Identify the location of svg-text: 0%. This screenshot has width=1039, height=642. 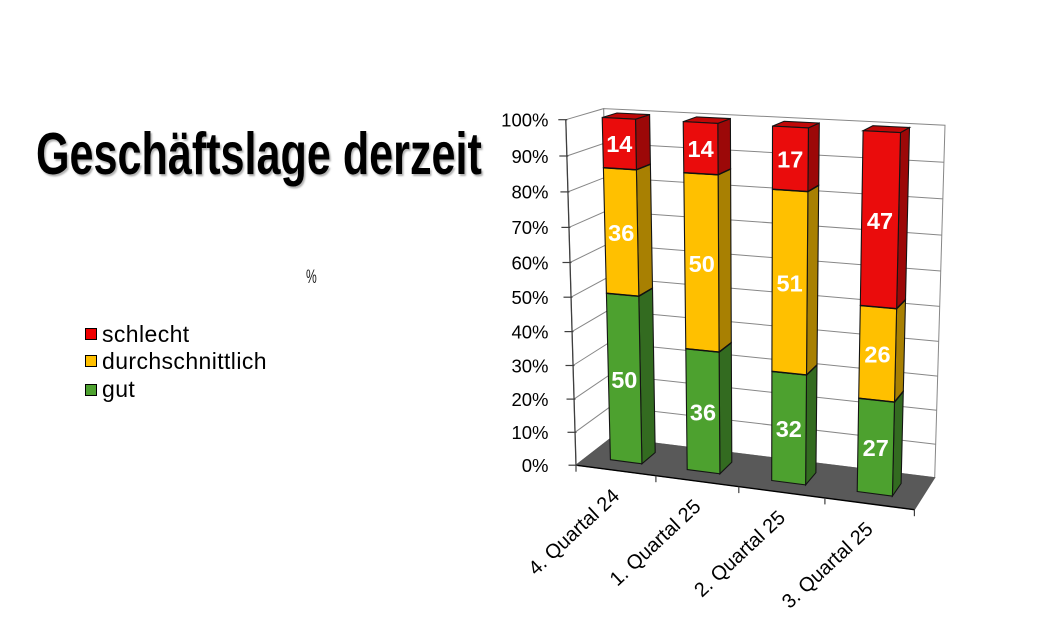
(535, 465).